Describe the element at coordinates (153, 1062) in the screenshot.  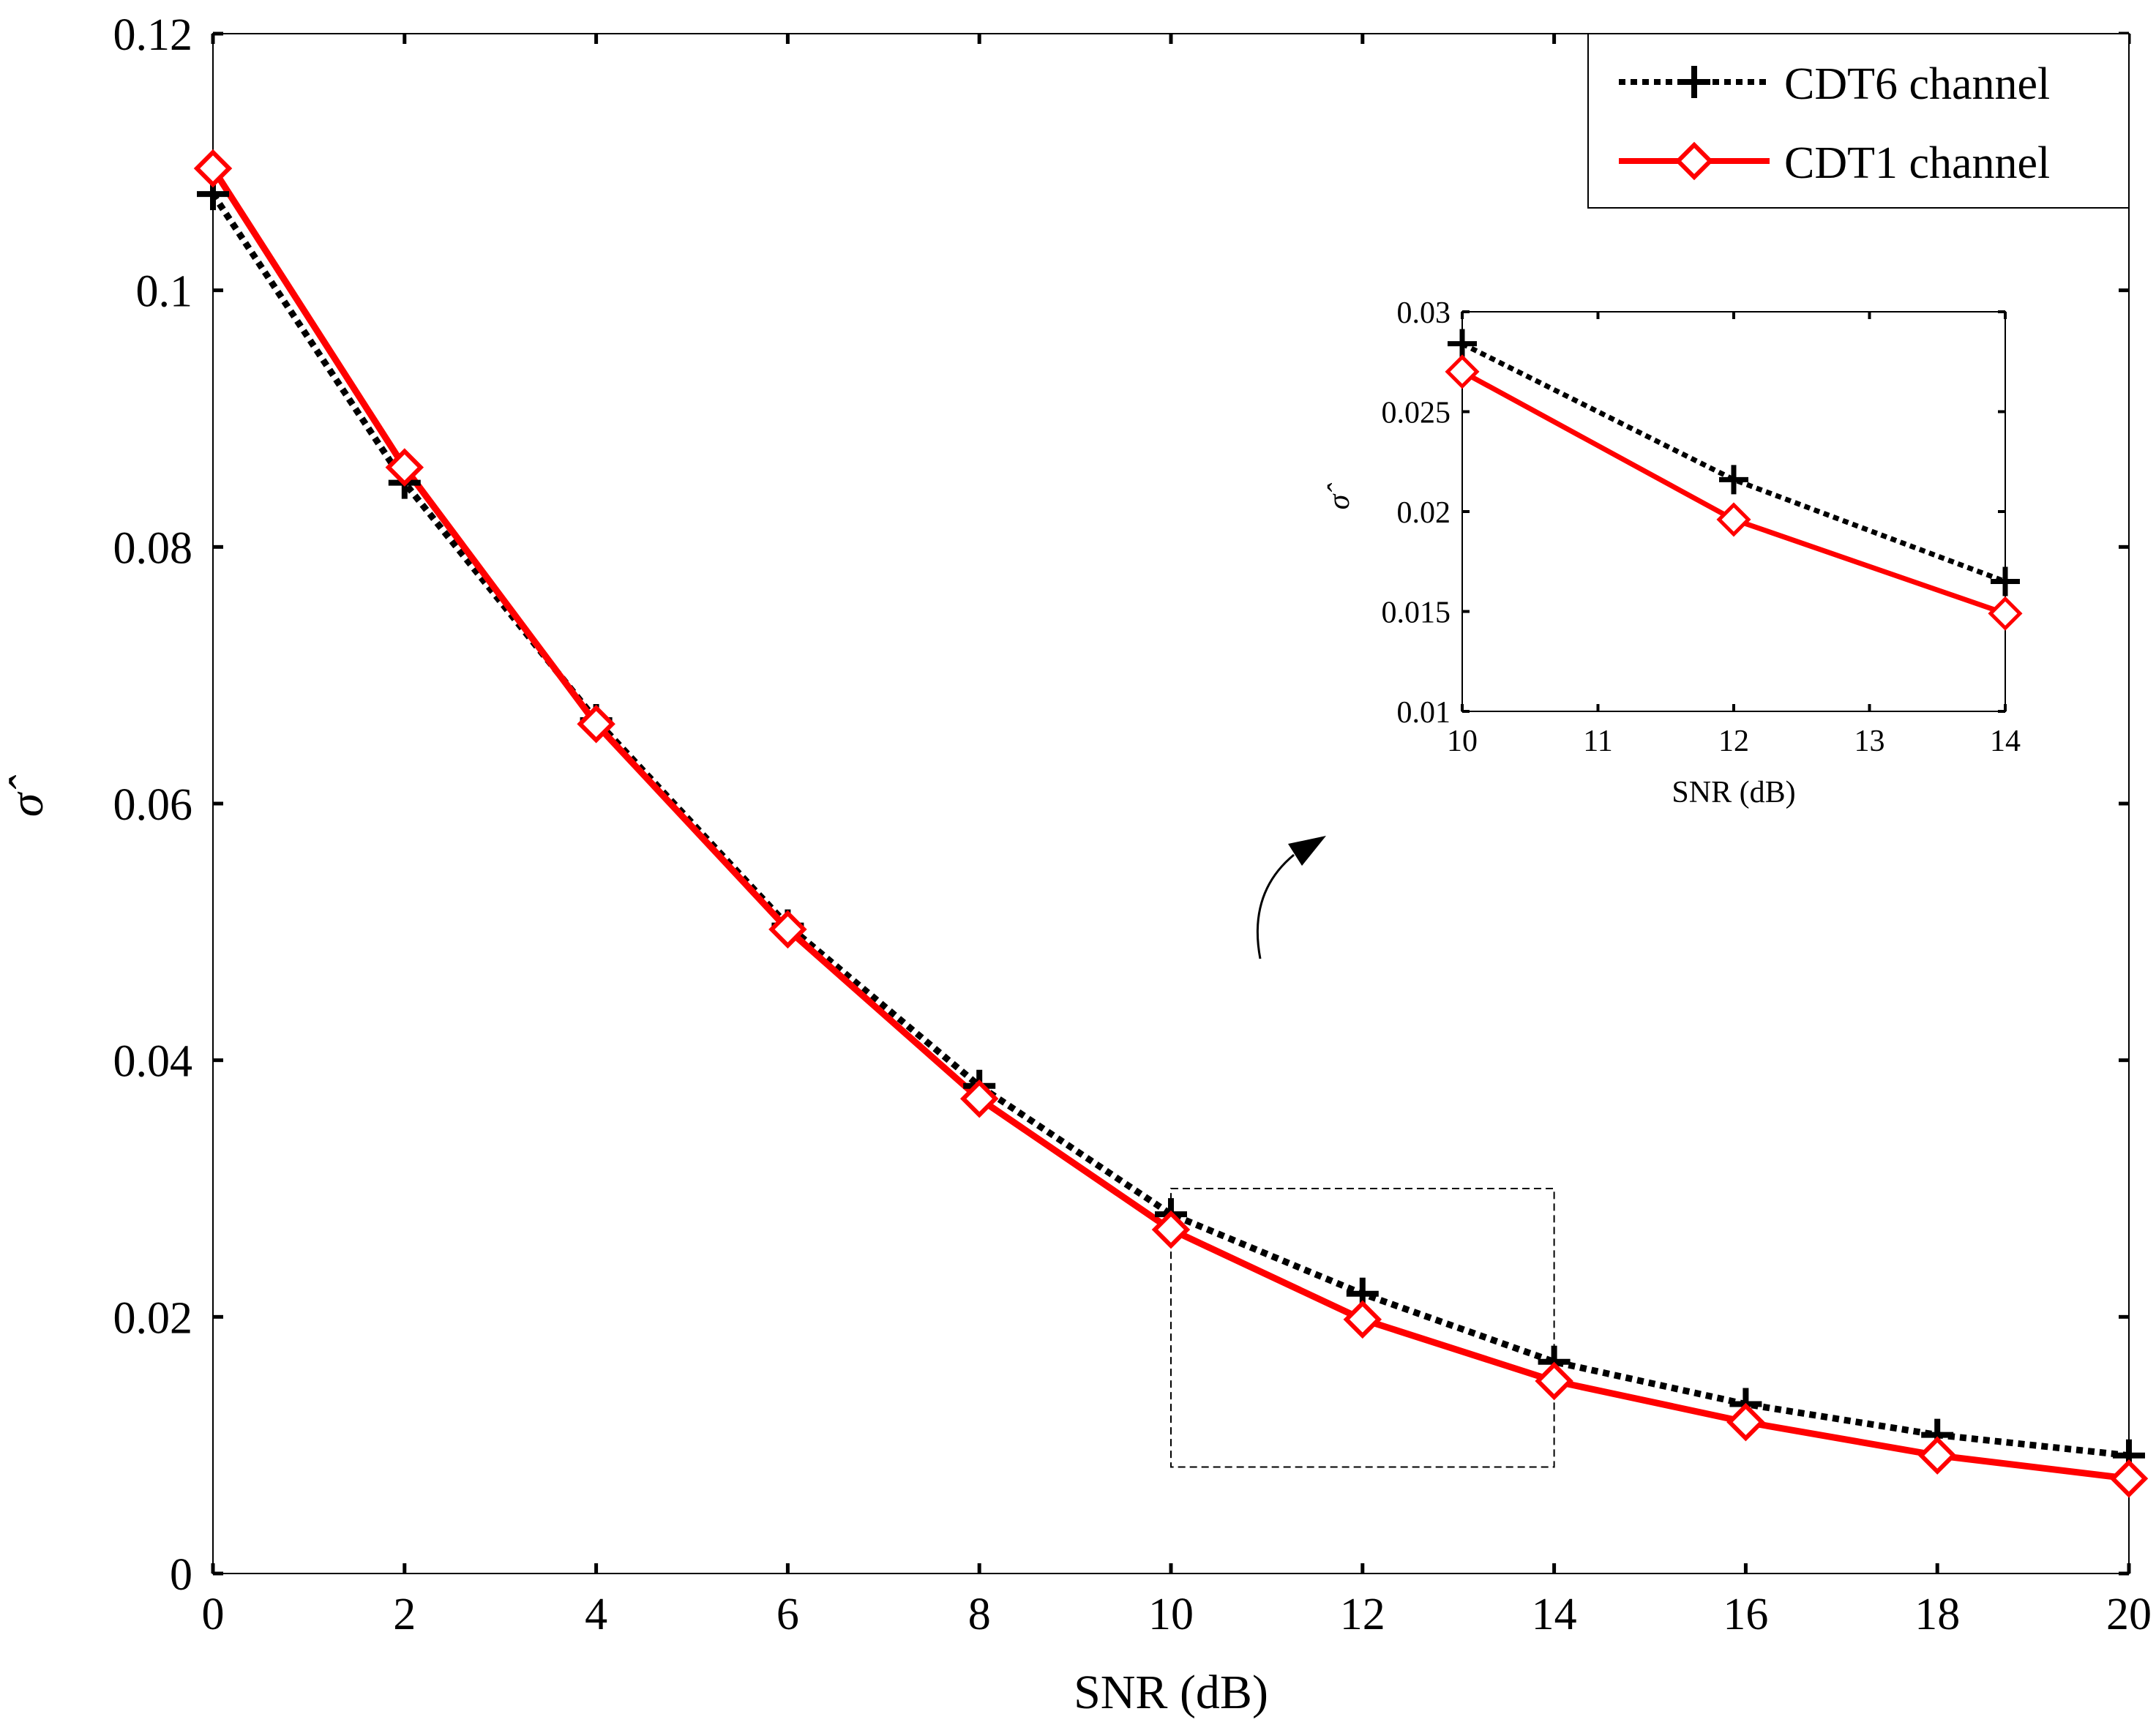
I see `main-y-tick-label: 0.04` at that location.